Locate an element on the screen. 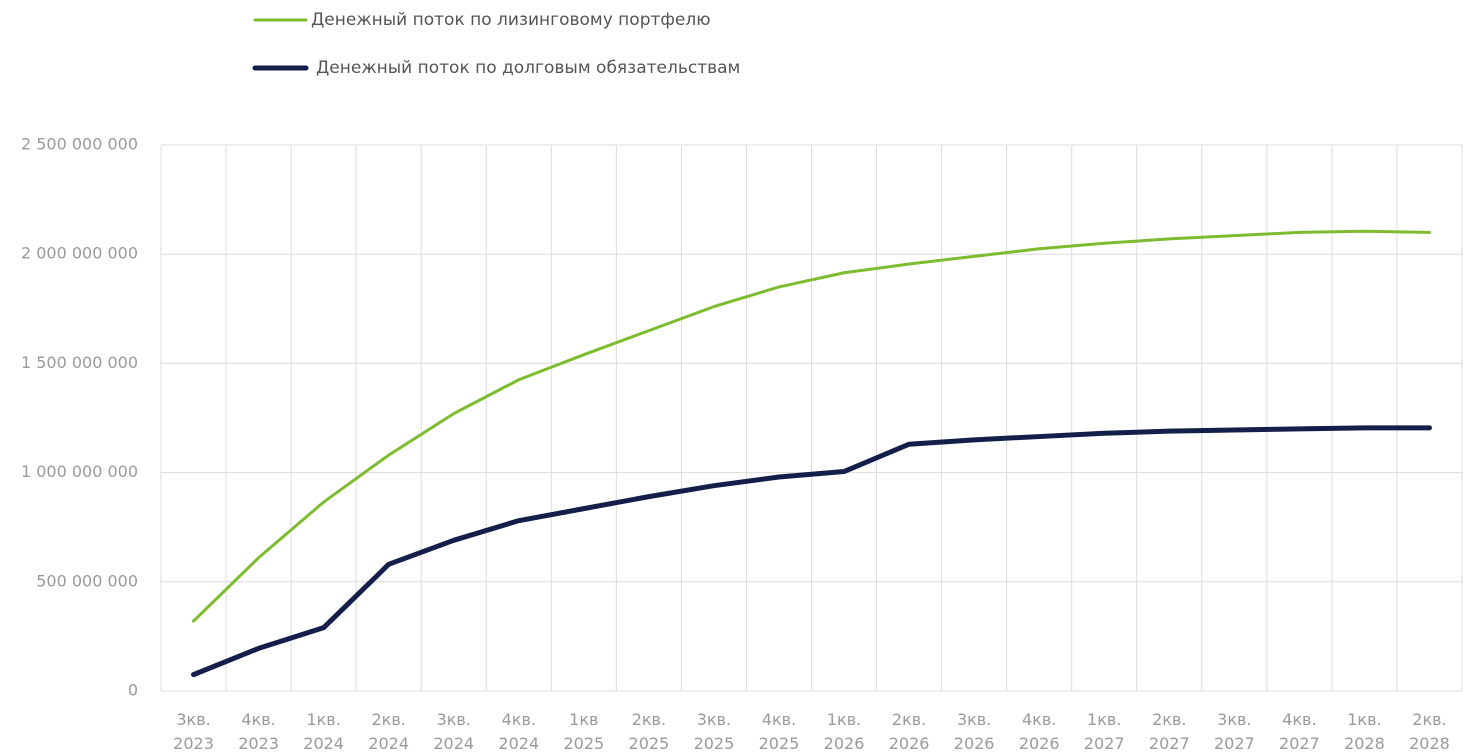 This screenshot has width=1463, height=754. x-tick-label: 2кв. 2024 is located at coordinates (388, 731).